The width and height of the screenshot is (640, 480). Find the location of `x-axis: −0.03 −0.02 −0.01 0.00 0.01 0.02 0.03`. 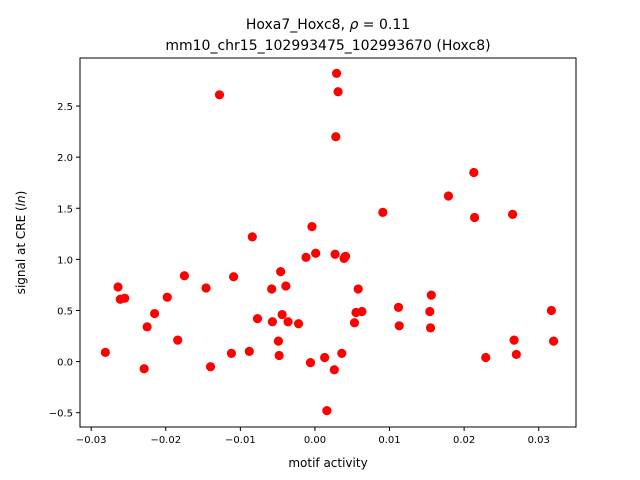

x-axis: −0.03 −0.02 −0.01 0.00 0.01 0.02 0.03 is located at coordinates (313, 436).